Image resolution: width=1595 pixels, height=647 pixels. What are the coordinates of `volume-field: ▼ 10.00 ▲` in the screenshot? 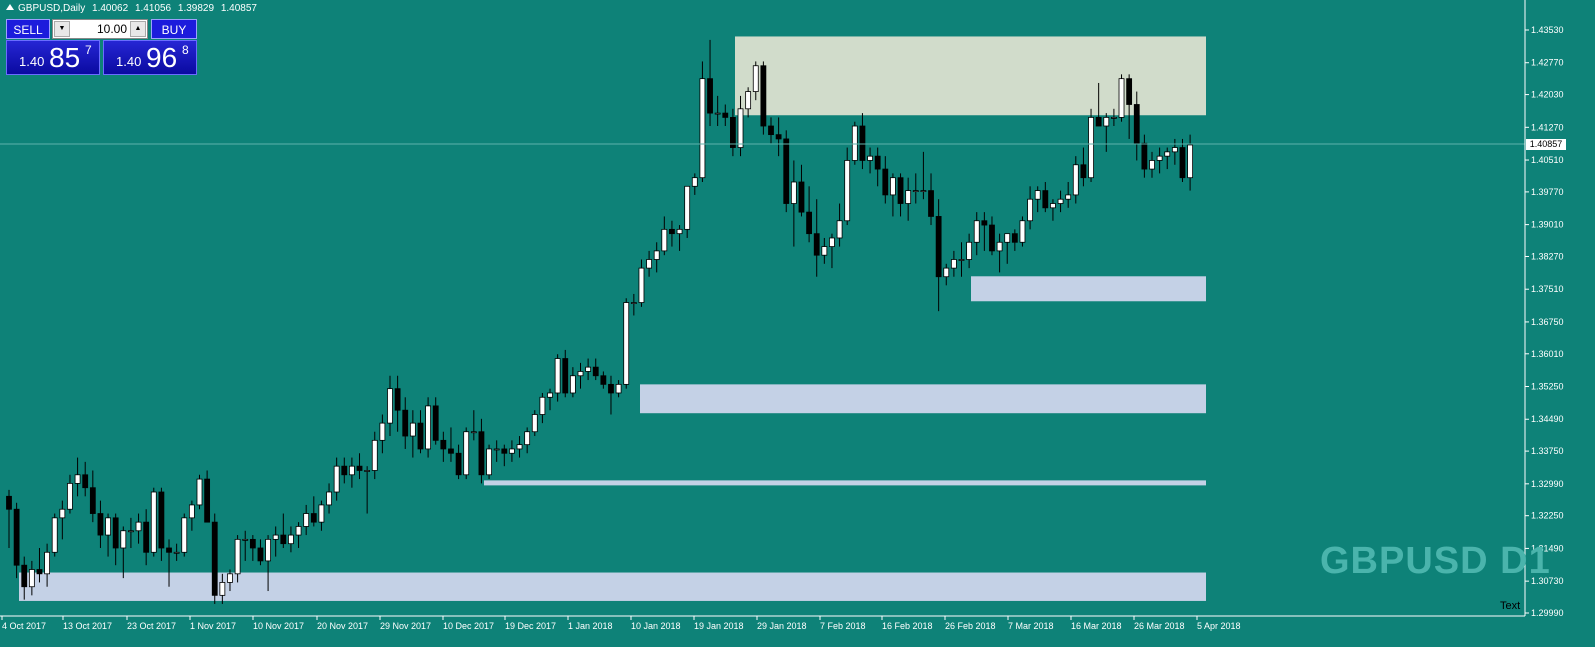 It's located at (100, 29).